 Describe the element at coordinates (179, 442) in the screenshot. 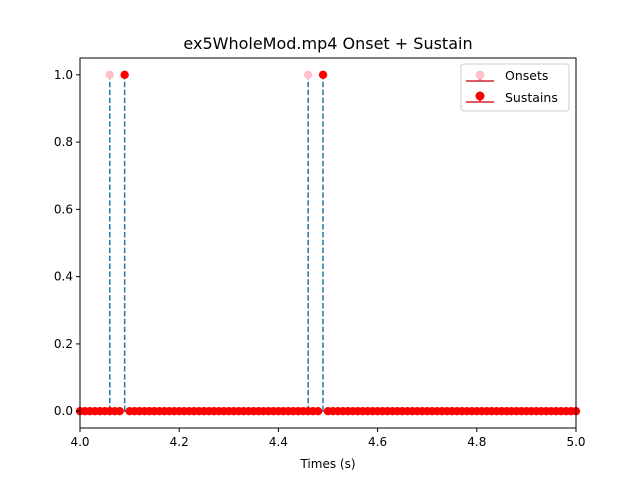

I see `x-tick-label: 4.2` at that location.